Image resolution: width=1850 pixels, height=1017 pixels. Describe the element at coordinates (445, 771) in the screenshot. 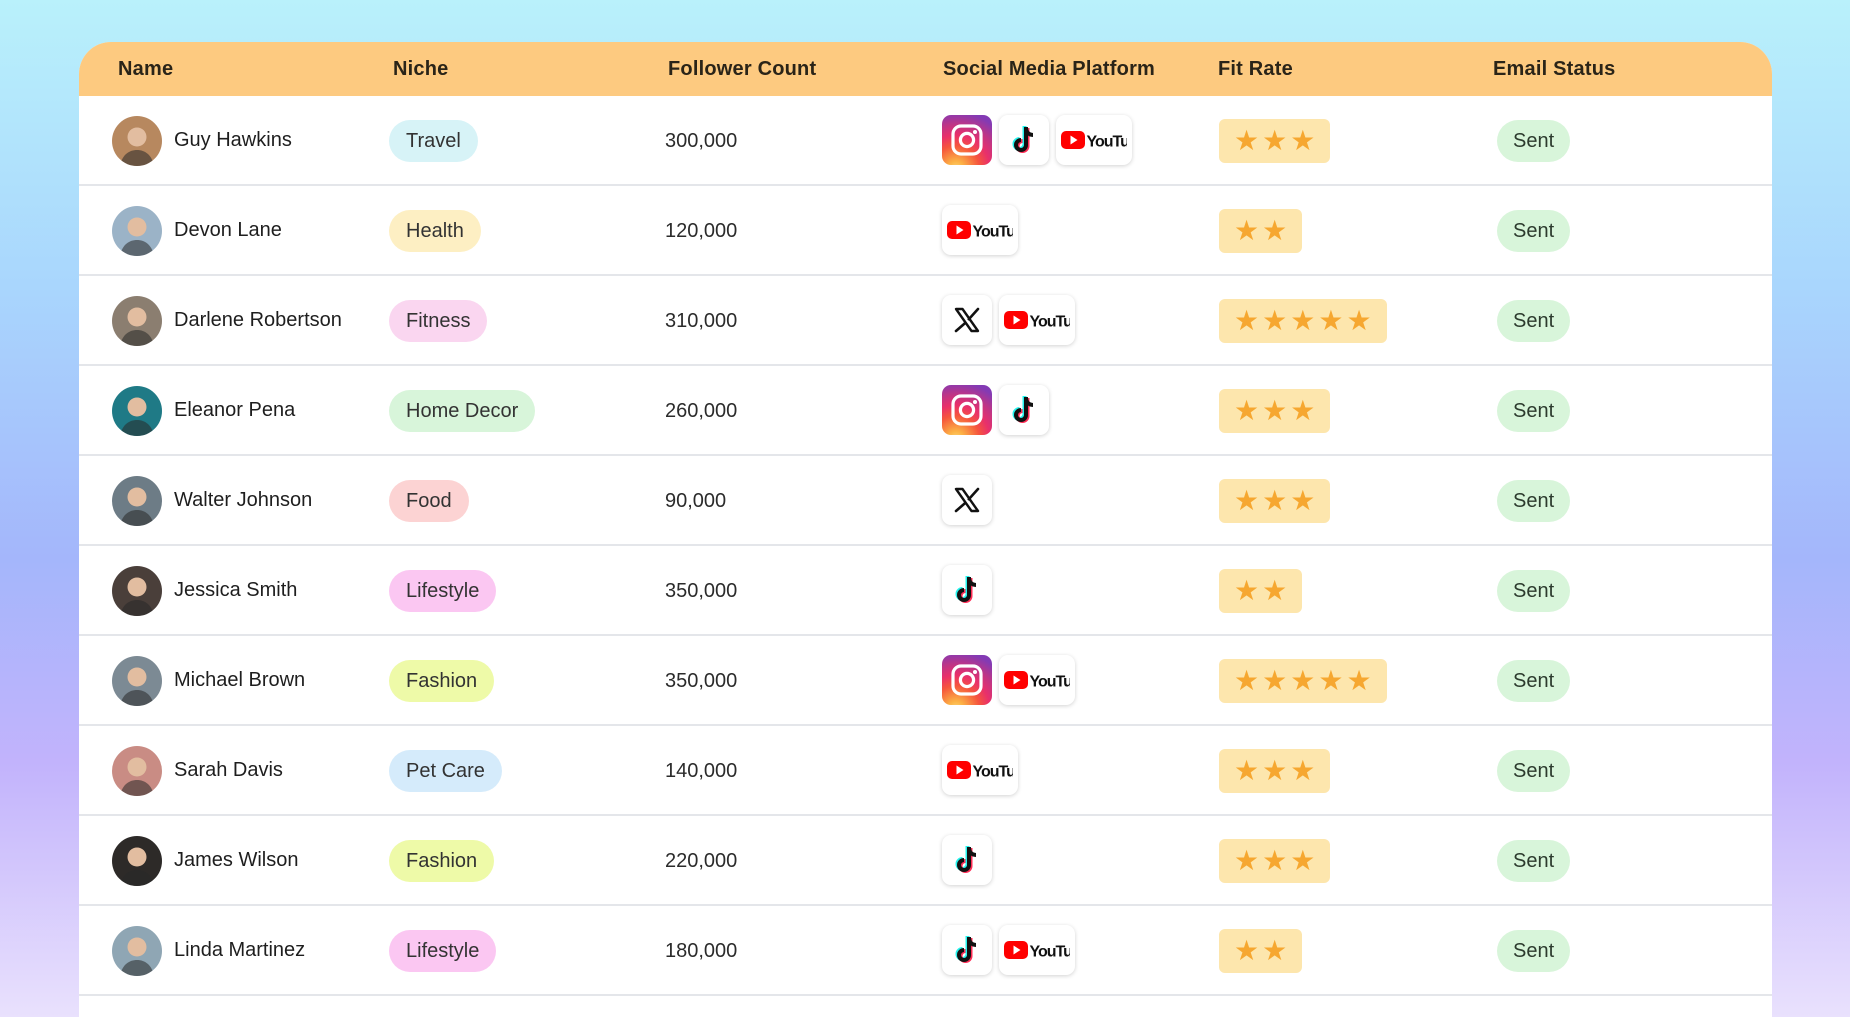

I see `niche-badge: Pet Care` at that location.